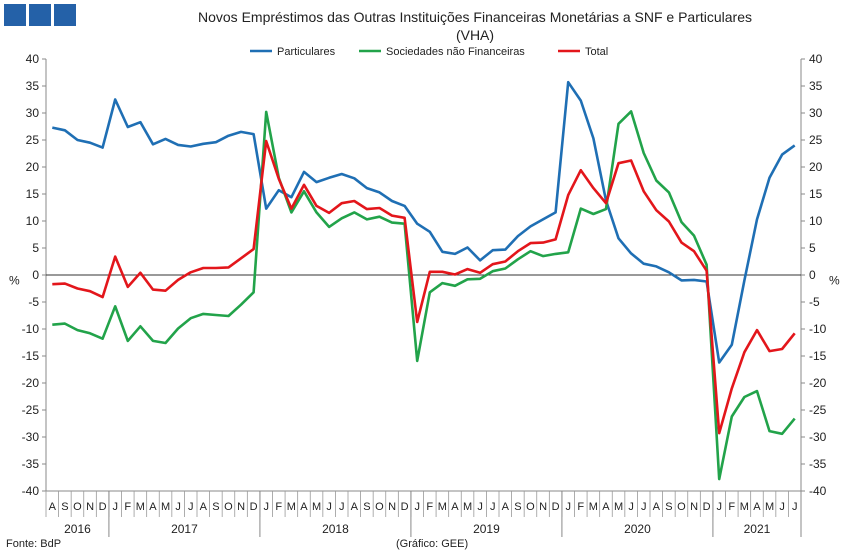 This screenshot has height=557, width=850. What do you see at coordinates (637, 529) in the screenshot?
I see `year-label: 2020` at bounding box center [637, 529].